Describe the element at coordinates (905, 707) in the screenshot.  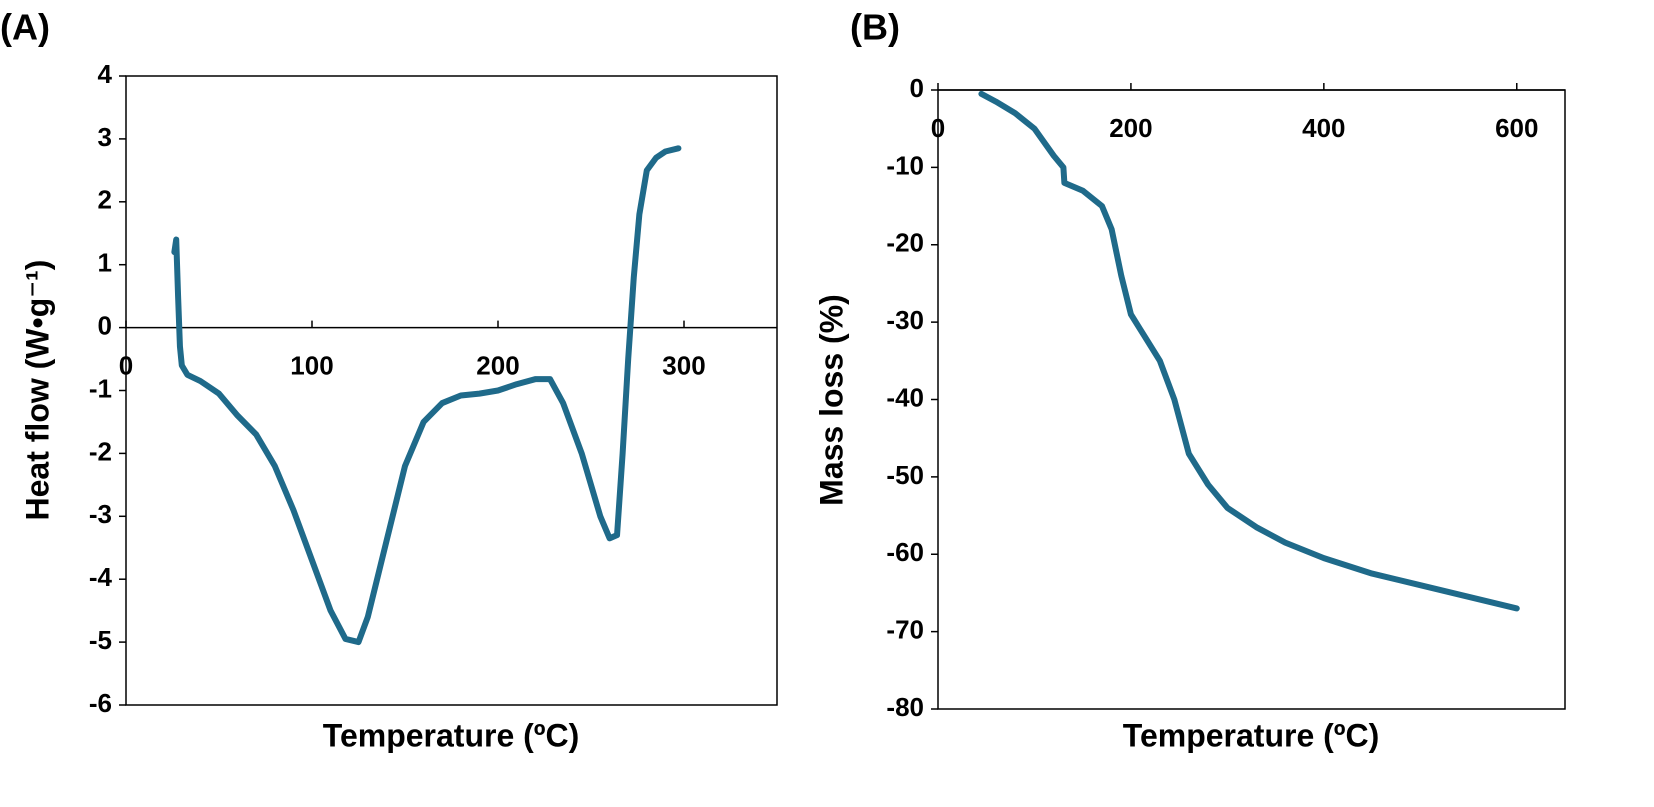
I see `y-tick-label: -80` at that location.